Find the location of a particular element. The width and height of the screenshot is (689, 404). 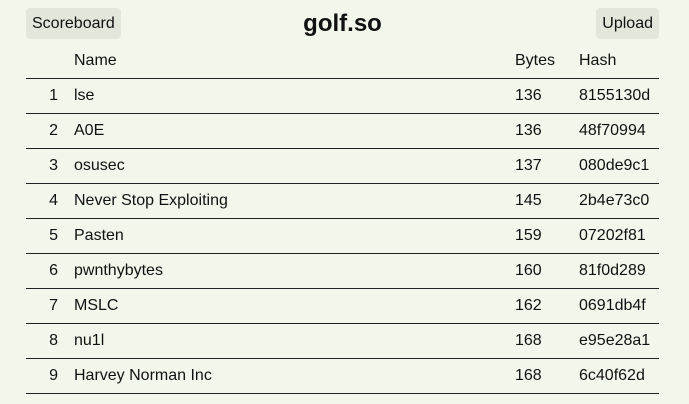

header: Scoreboard golf.so Upload is located at coordinates (342, 23).